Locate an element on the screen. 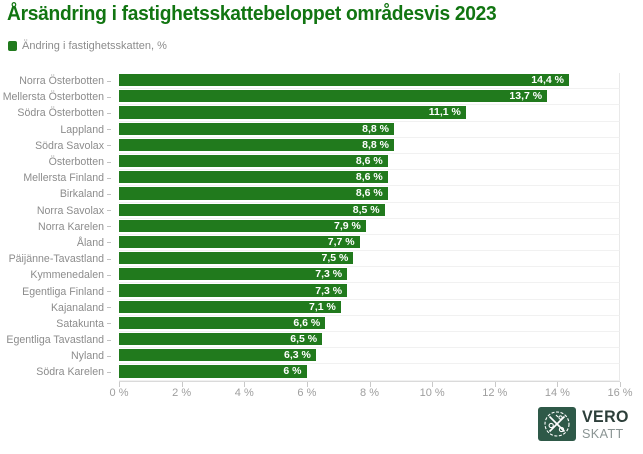 This screenshot has width=643, height=454. bar-row: Satakunta 6,6 % is located at coordinates (321, 323).